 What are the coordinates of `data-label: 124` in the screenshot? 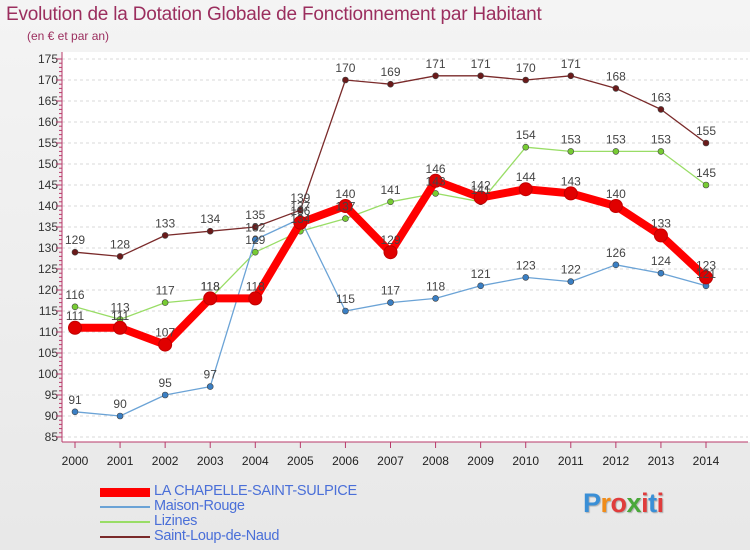 It's located at (661, 261).